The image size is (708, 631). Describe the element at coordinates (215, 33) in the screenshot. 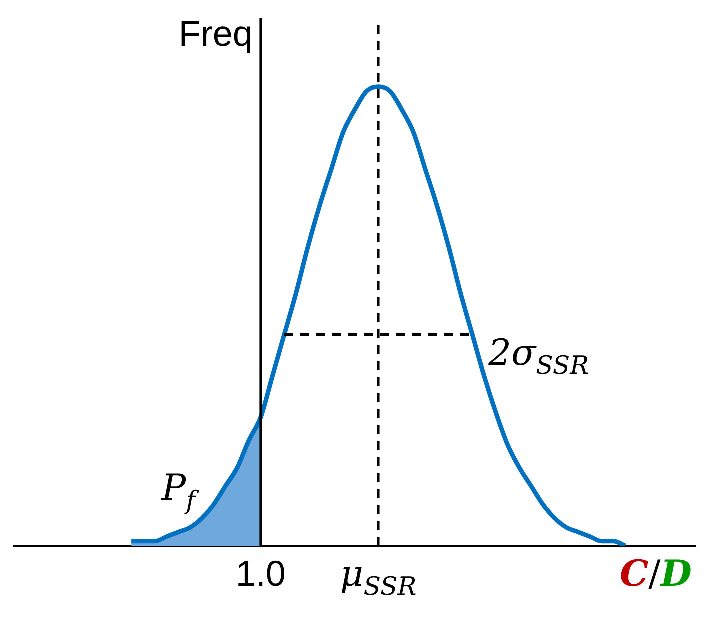

I see `y-axis-title: Freq` at that location.